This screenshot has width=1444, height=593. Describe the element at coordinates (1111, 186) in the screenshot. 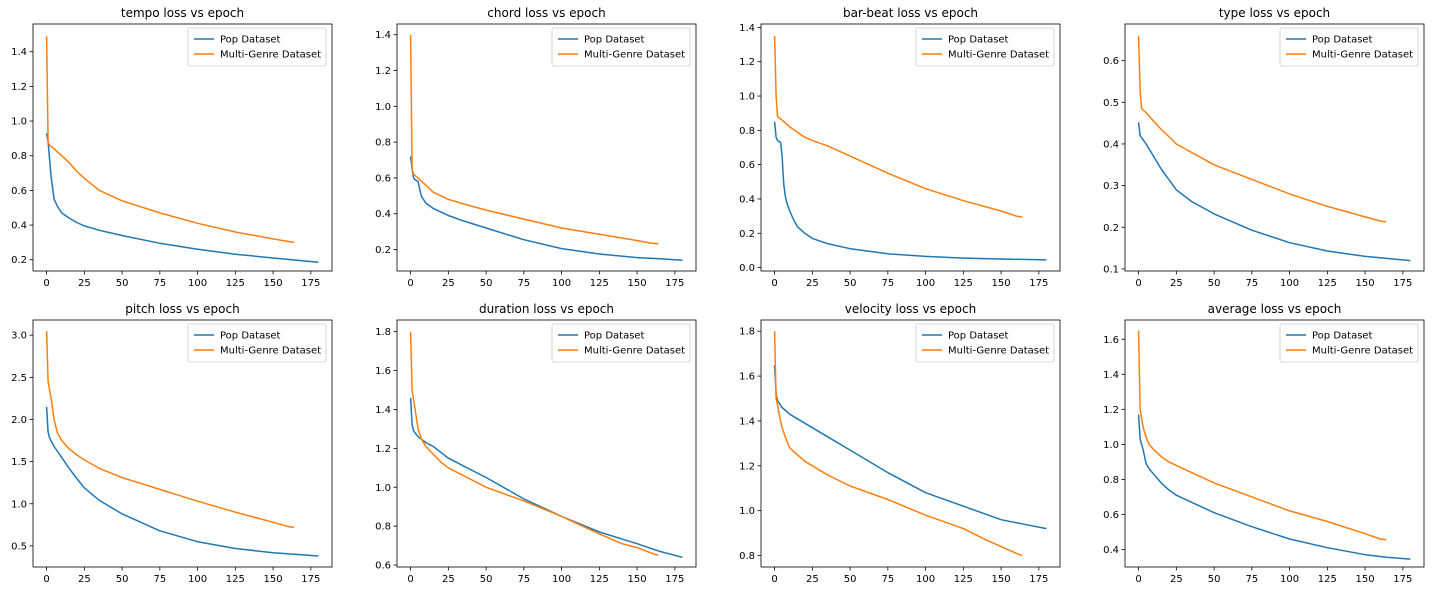

I see `y-tick-label: 0.3` at that location.